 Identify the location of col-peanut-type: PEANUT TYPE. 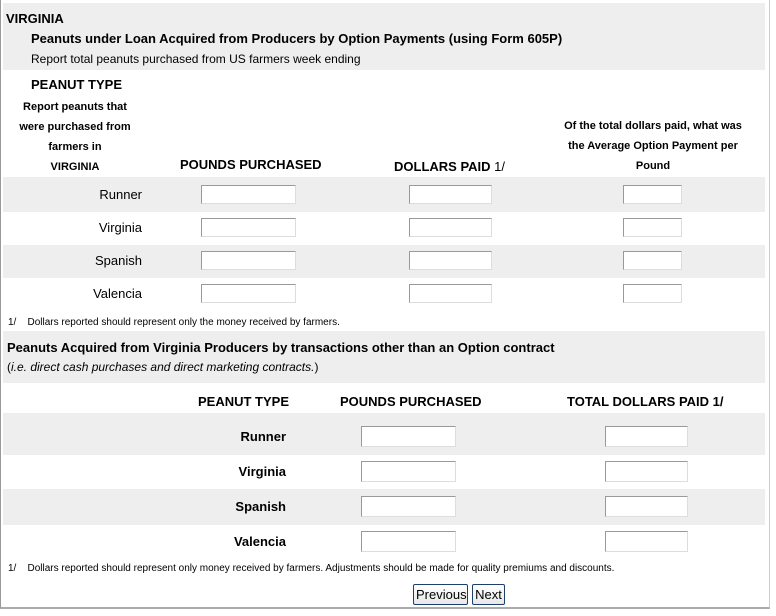
(77, 84).